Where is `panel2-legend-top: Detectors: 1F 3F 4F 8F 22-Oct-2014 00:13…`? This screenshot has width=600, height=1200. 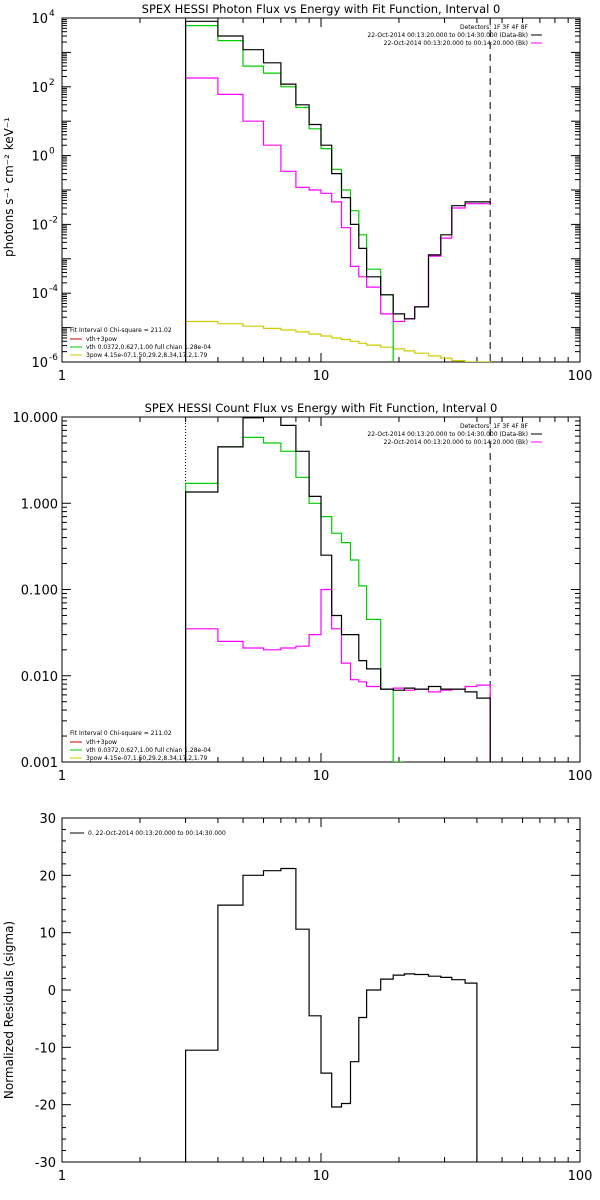 panel2-legend-top: Detectors: 1F 3F 4F 8F 22-Oct-2014 00:13… is located at coordinates (454, 434).